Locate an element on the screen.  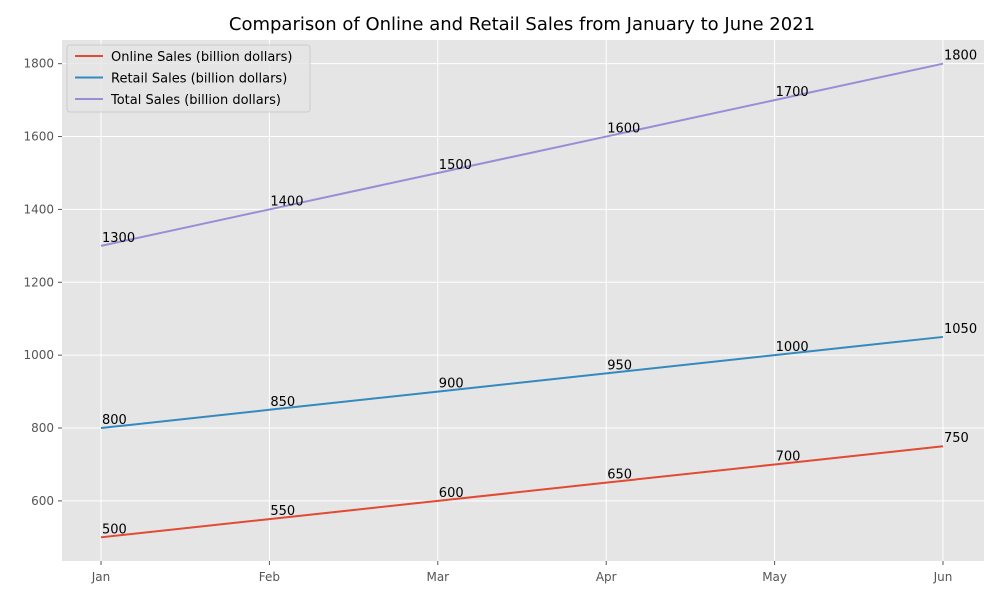
data-label: 750 is located at coordinates (956, 438).